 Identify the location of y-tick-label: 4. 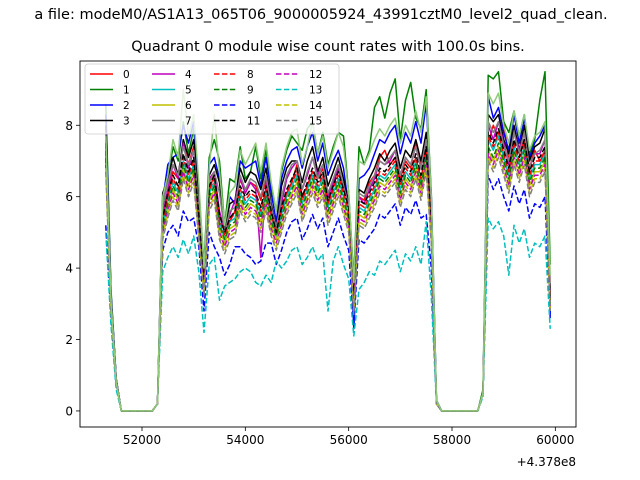
(69, 269).